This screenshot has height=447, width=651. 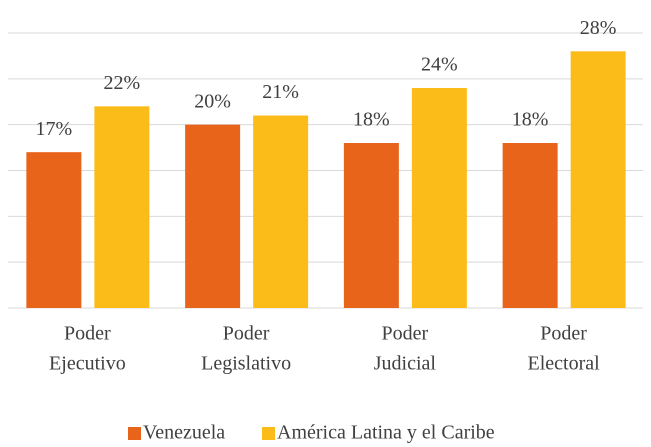 What do you see at coordinates (87, 364) in the screenshot?
I see `x-tick-label: Ejecutivo` at bounding box center [87, 364].